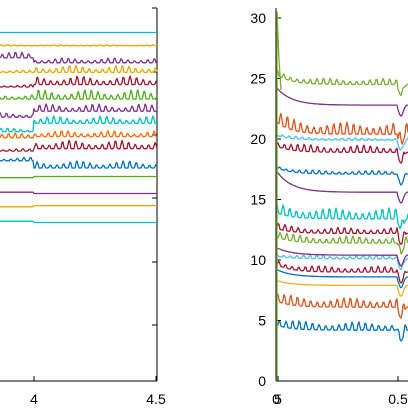 Image resolution: width=408 pixels, height=408 pixels. I want to click on left-x-tick-label: 4, so click(34, 399).